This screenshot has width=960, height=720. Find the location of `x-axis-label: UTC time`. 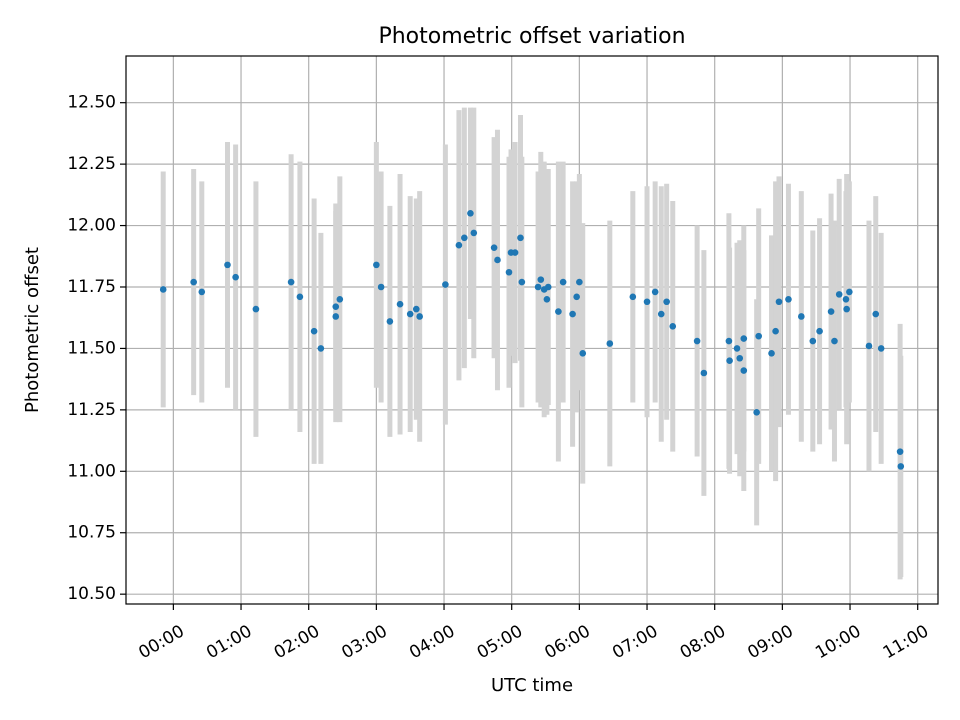

x-axis-label: UTC time is located at coordinates (532, 685).